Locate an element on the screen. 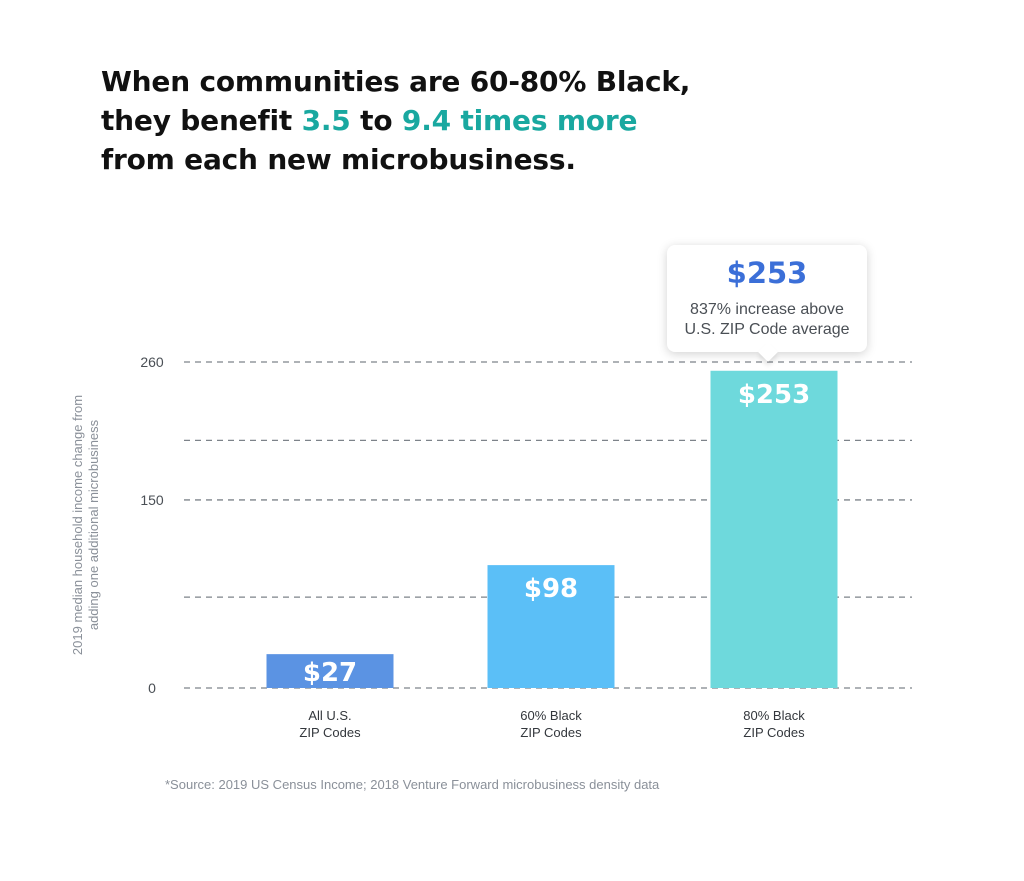 The width and height of the screenshot is (1024, 881). headline-line-3: from each new microbusiness. is located at coordinates (338, 159).